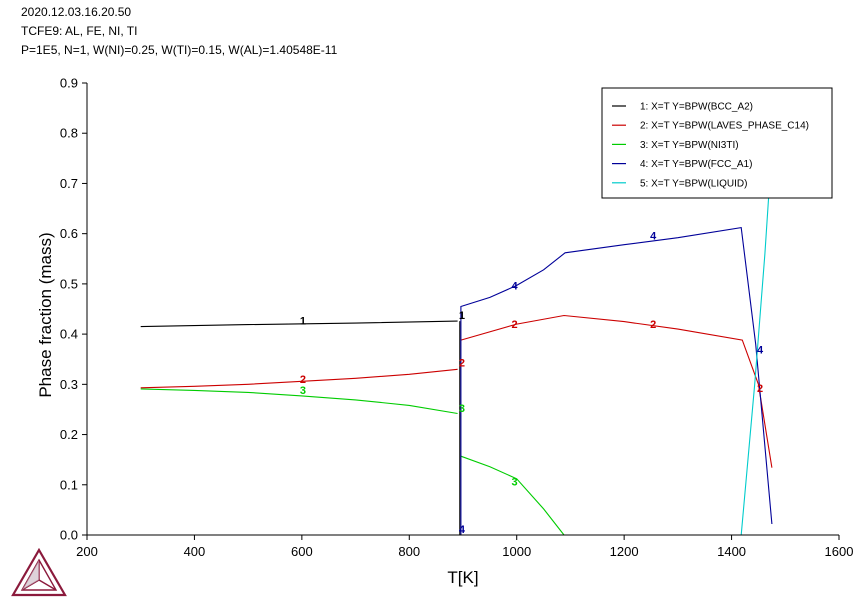 The width and height of the screenshot is (865, 611). Describe the element at coordinates (462, 577) in the screenshot. I see `x-axis-title: T[K]` at that location.